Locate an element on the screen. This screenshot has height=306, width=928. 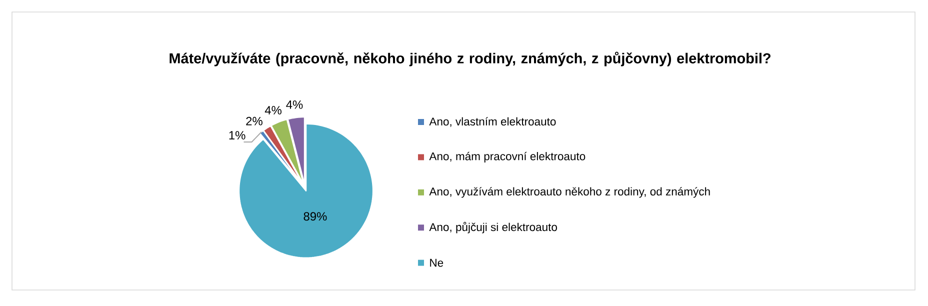
data-label: 1% is located at coordinates (237, 135).